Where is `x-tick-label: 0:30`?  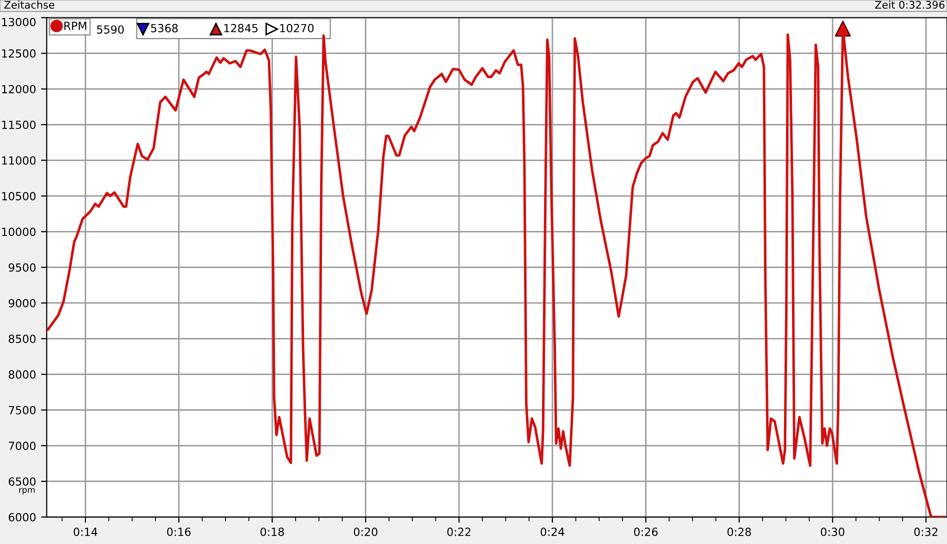 x-tick-label: 0:30 is located at coordinates (832, 532).